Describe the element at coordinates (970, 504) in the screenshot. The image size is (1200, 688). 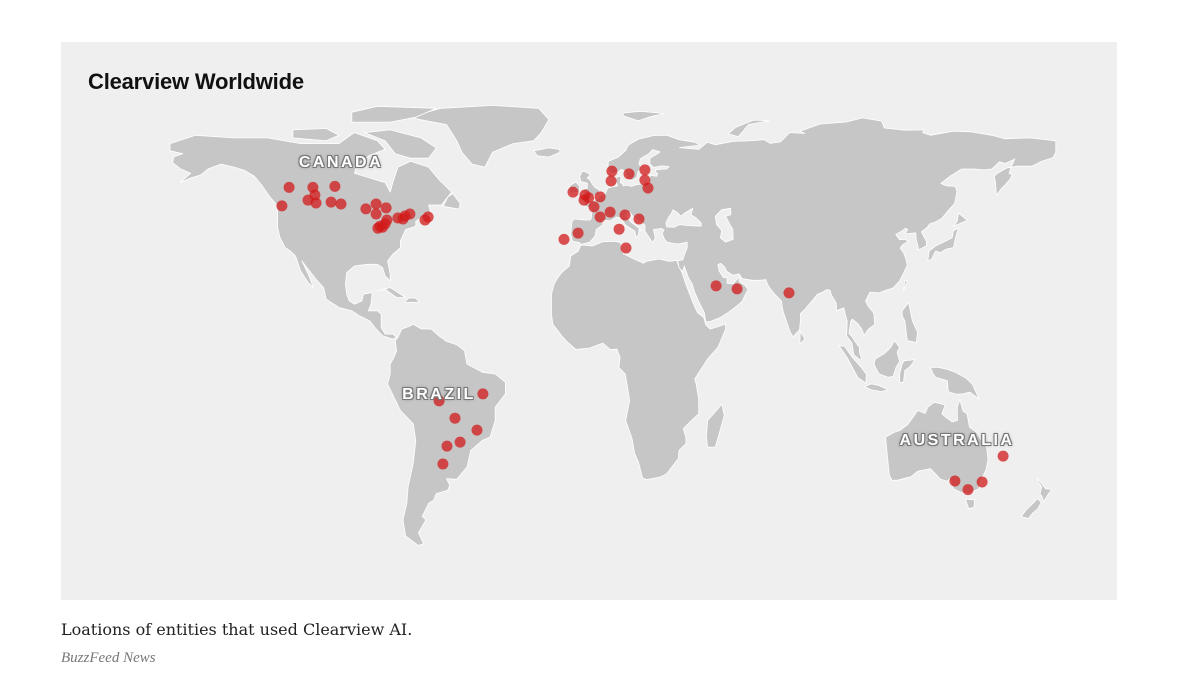
I see `landmass-tasmania` at that location.